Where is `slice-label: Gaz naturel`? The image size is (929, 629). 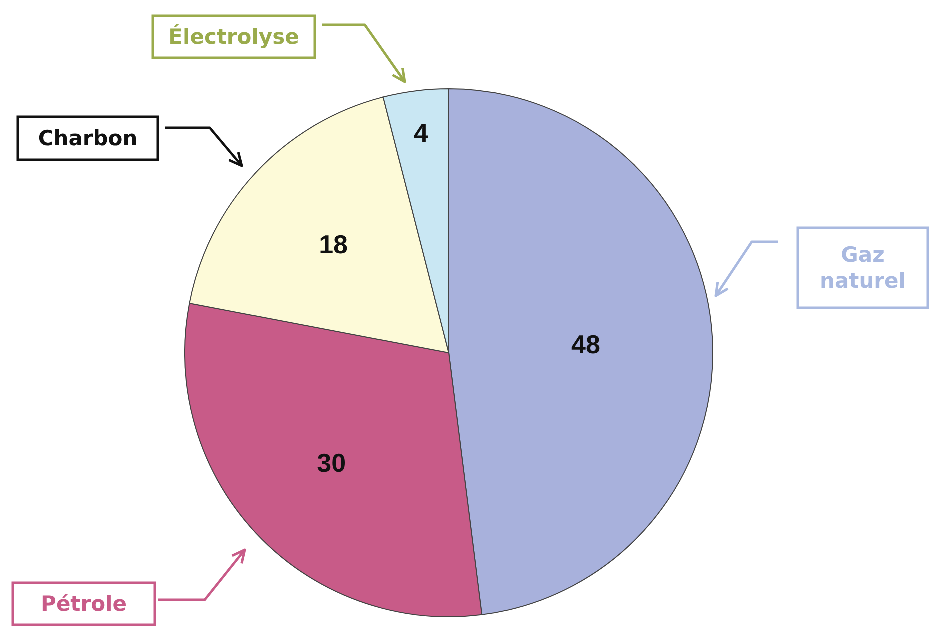
slice-label: Gaz naturel is located at coordinates (863, 268).